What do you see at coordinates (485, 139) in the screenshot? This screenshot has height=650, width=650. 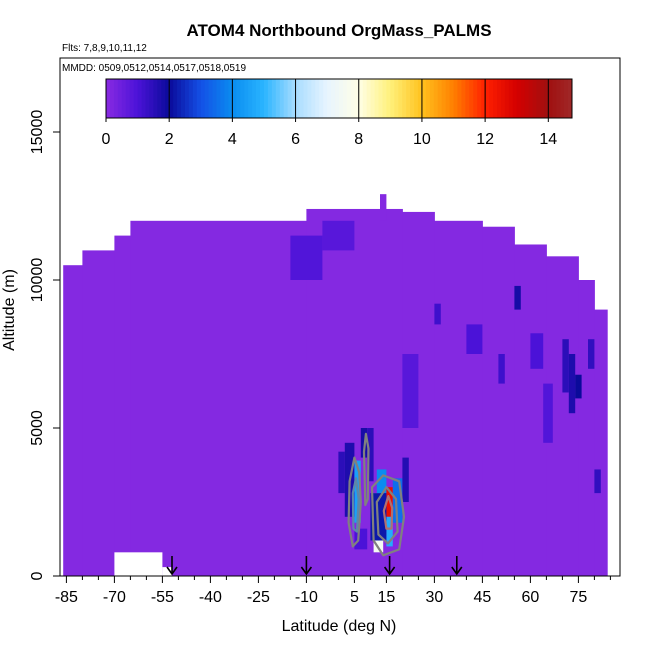 I see `colorbar-tick-label-6: 12` at bounding box center [485, 139].